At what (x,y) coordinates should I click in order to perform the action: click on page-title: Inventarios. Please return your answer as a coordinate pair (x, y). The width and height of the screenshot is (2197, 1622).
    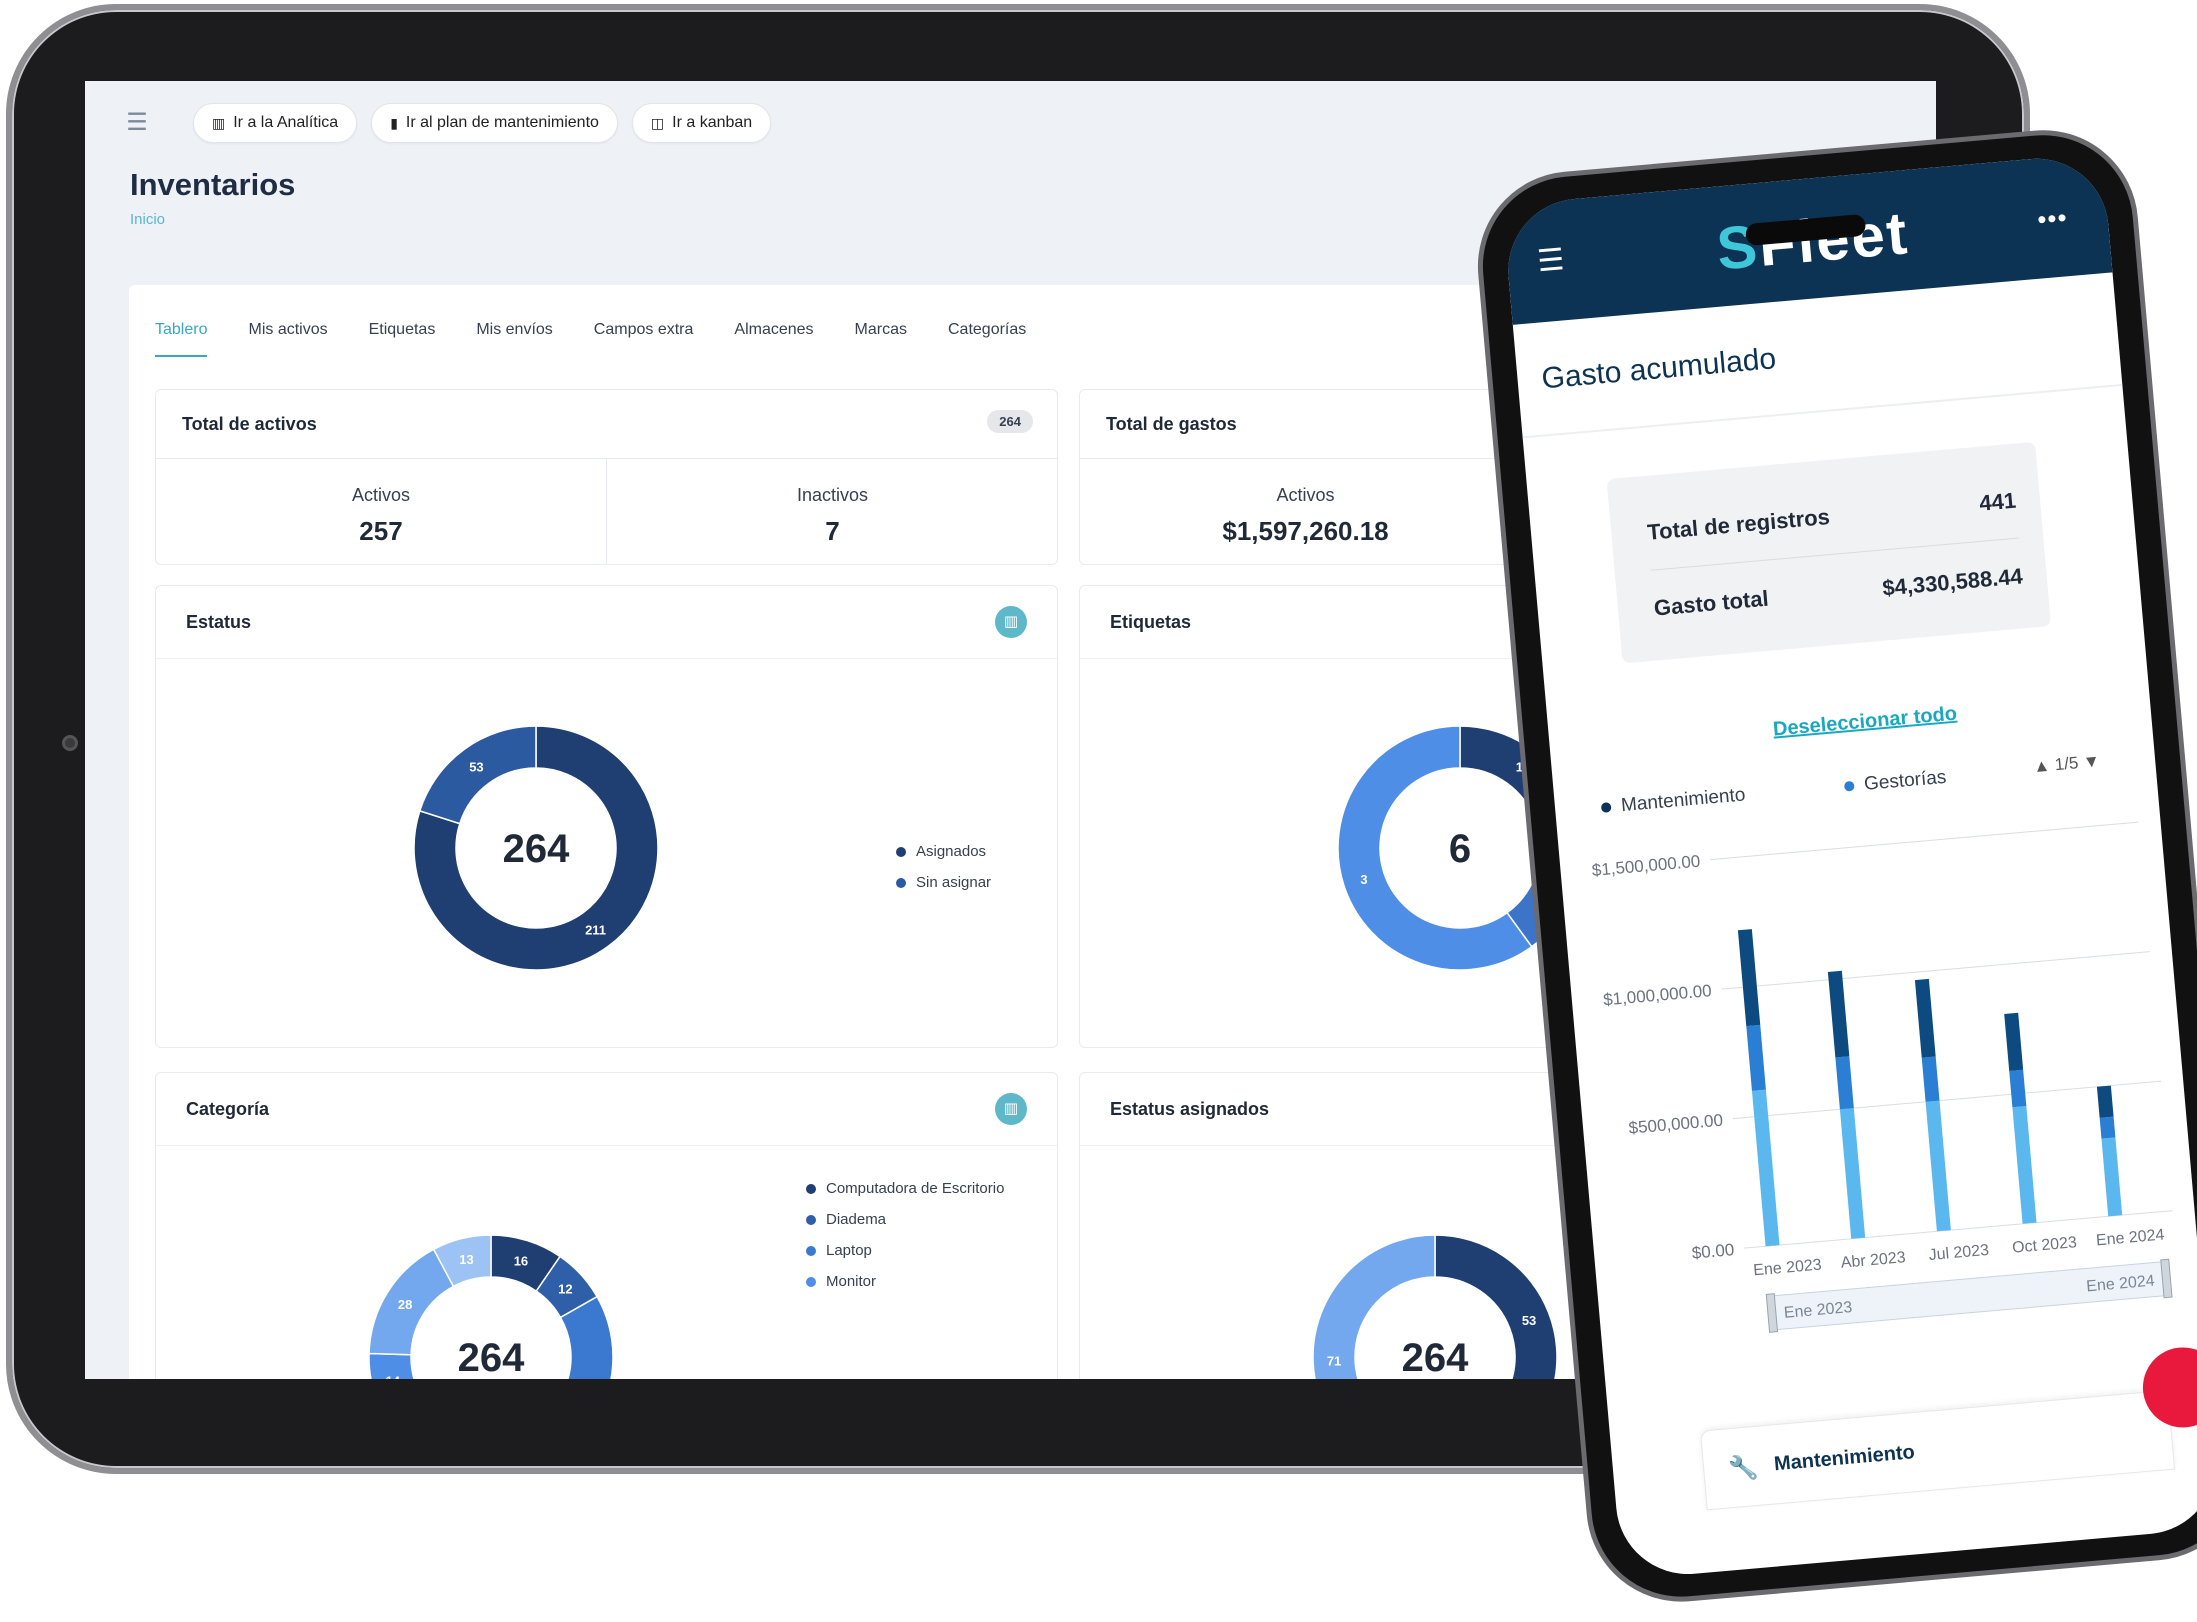
    Looking at the image, I should click on (213, 184).